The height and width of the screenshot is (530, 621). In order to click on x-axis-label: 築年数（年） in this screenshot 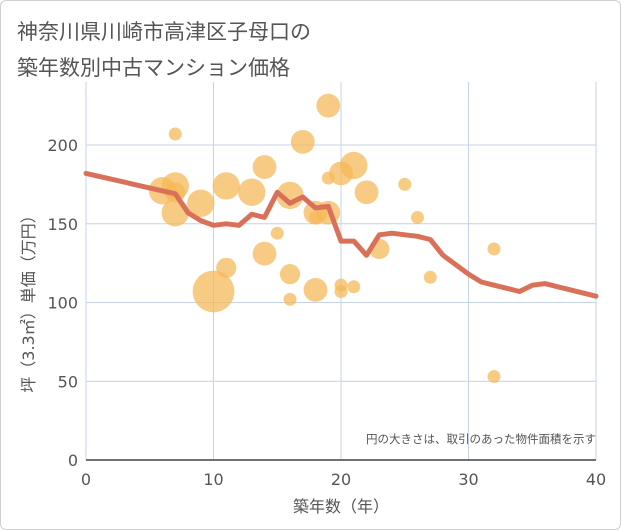, I will do `click(341, 506)`.